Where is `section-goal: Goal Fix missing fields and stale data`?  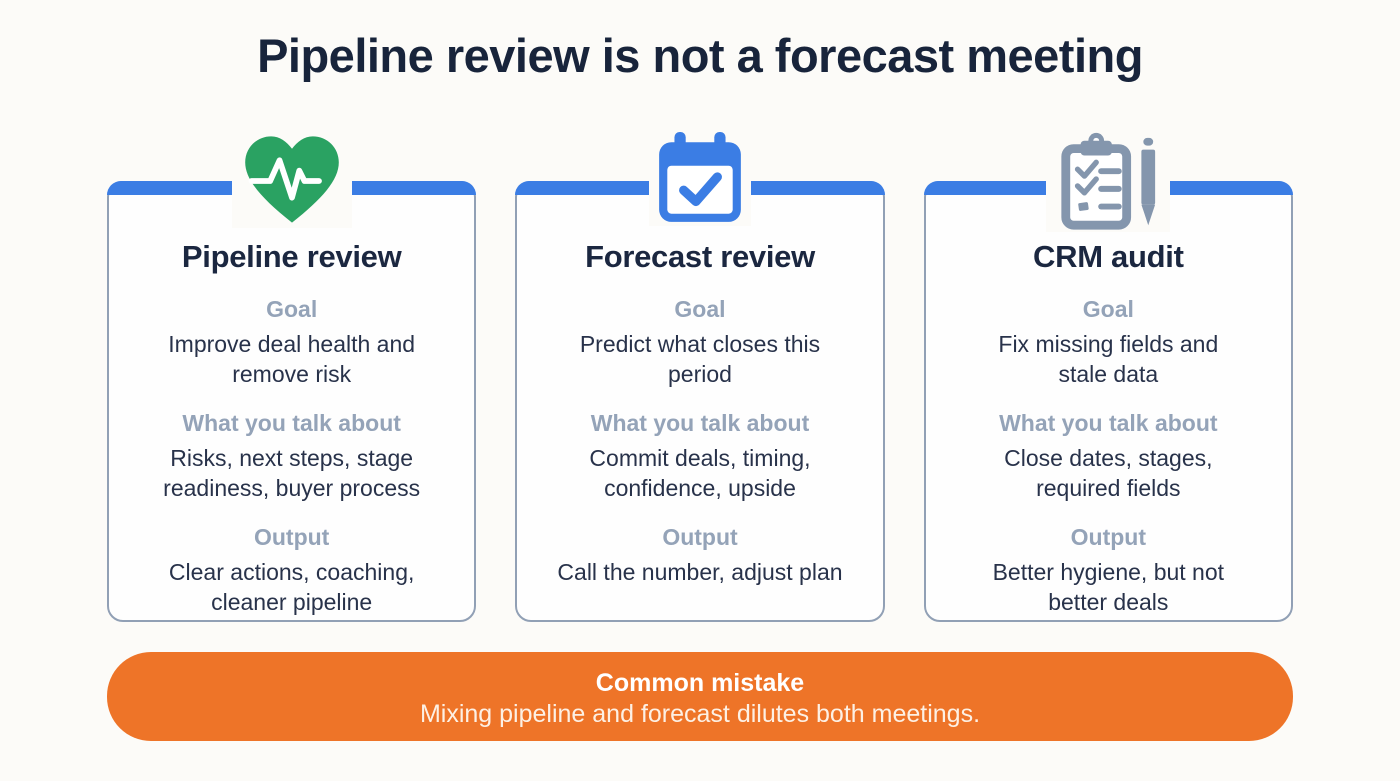
section-goal: Goal Fix missing fields and stale data is located at coordinates (1108, 342).